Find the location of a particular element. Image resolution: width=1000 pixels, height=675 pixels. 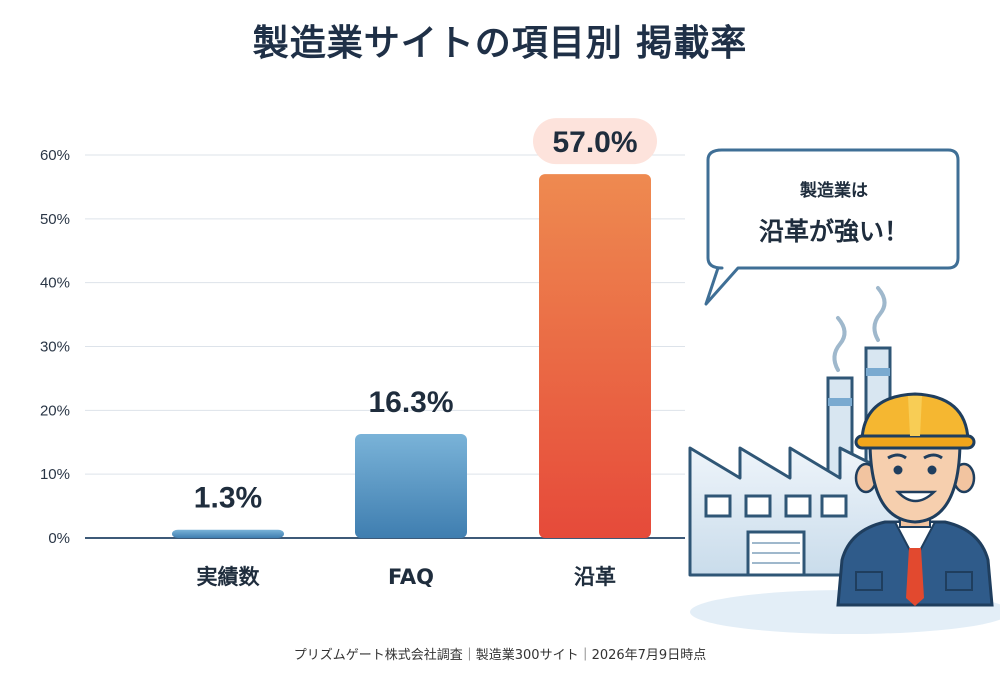

y-tick-label: 60% is located at coordinates (55, 155).